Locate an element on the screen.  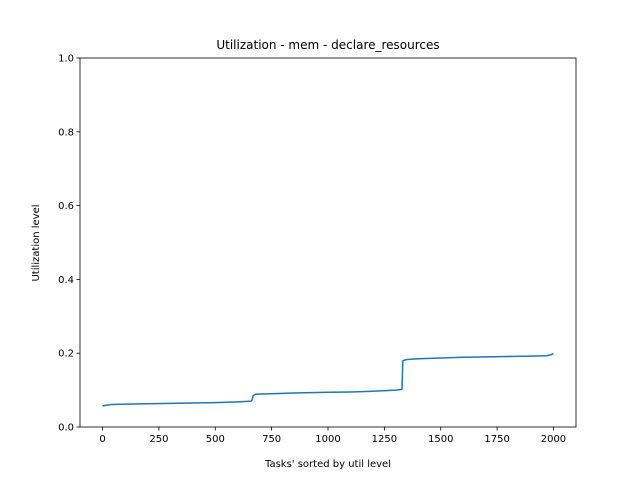
y-tick-label: 0.8 is located at coordinates (66, 132).